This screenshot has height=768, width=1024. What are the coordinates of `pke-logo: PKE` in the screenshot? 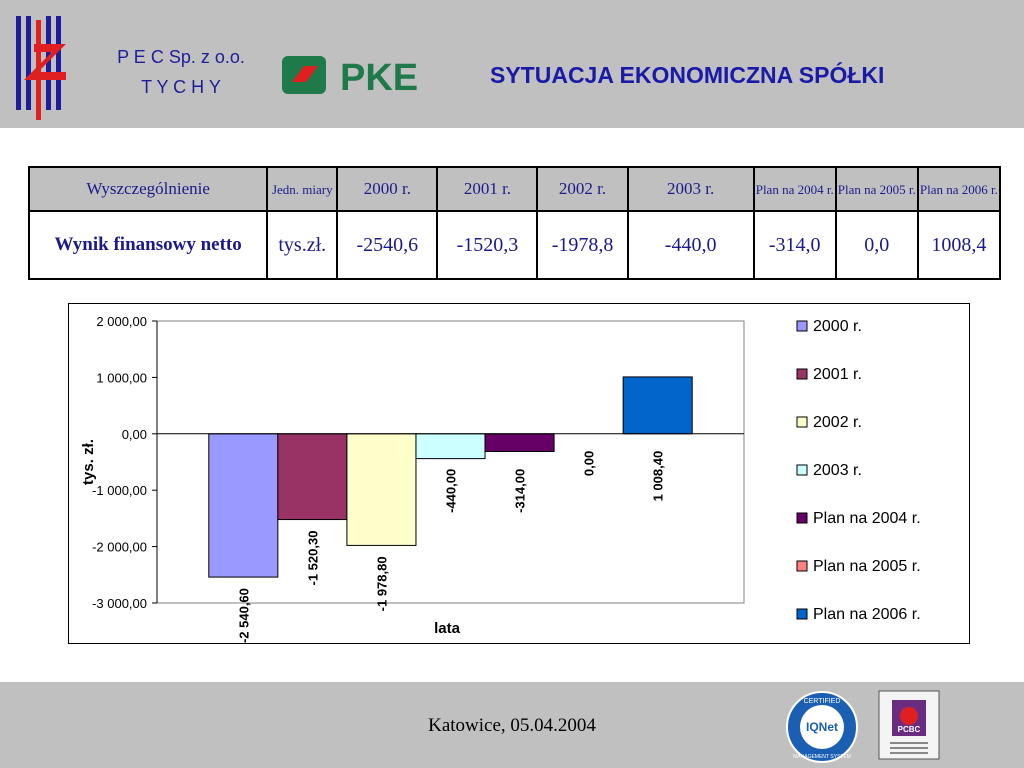 It's located at (350, 77).